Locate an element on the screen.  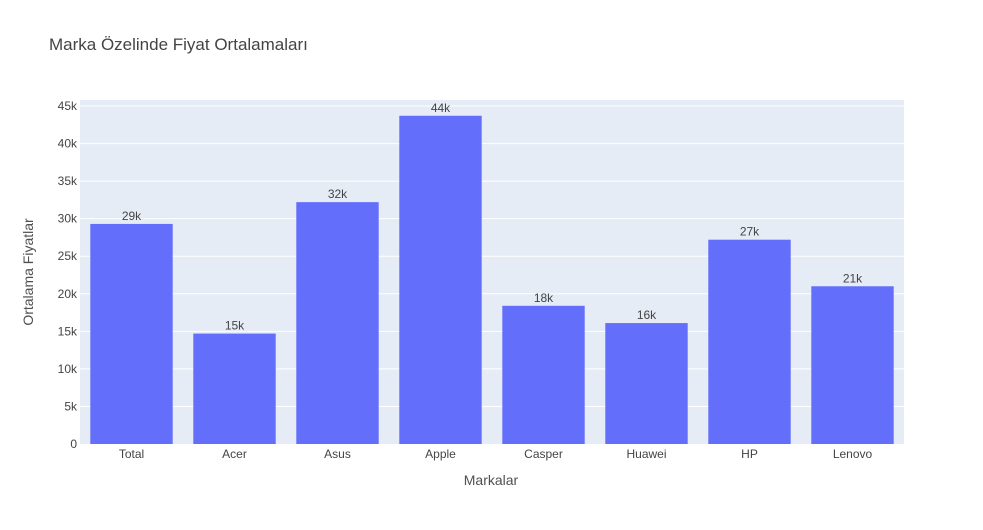
data-label-apple: 44k is located at coordinates (441, 108).